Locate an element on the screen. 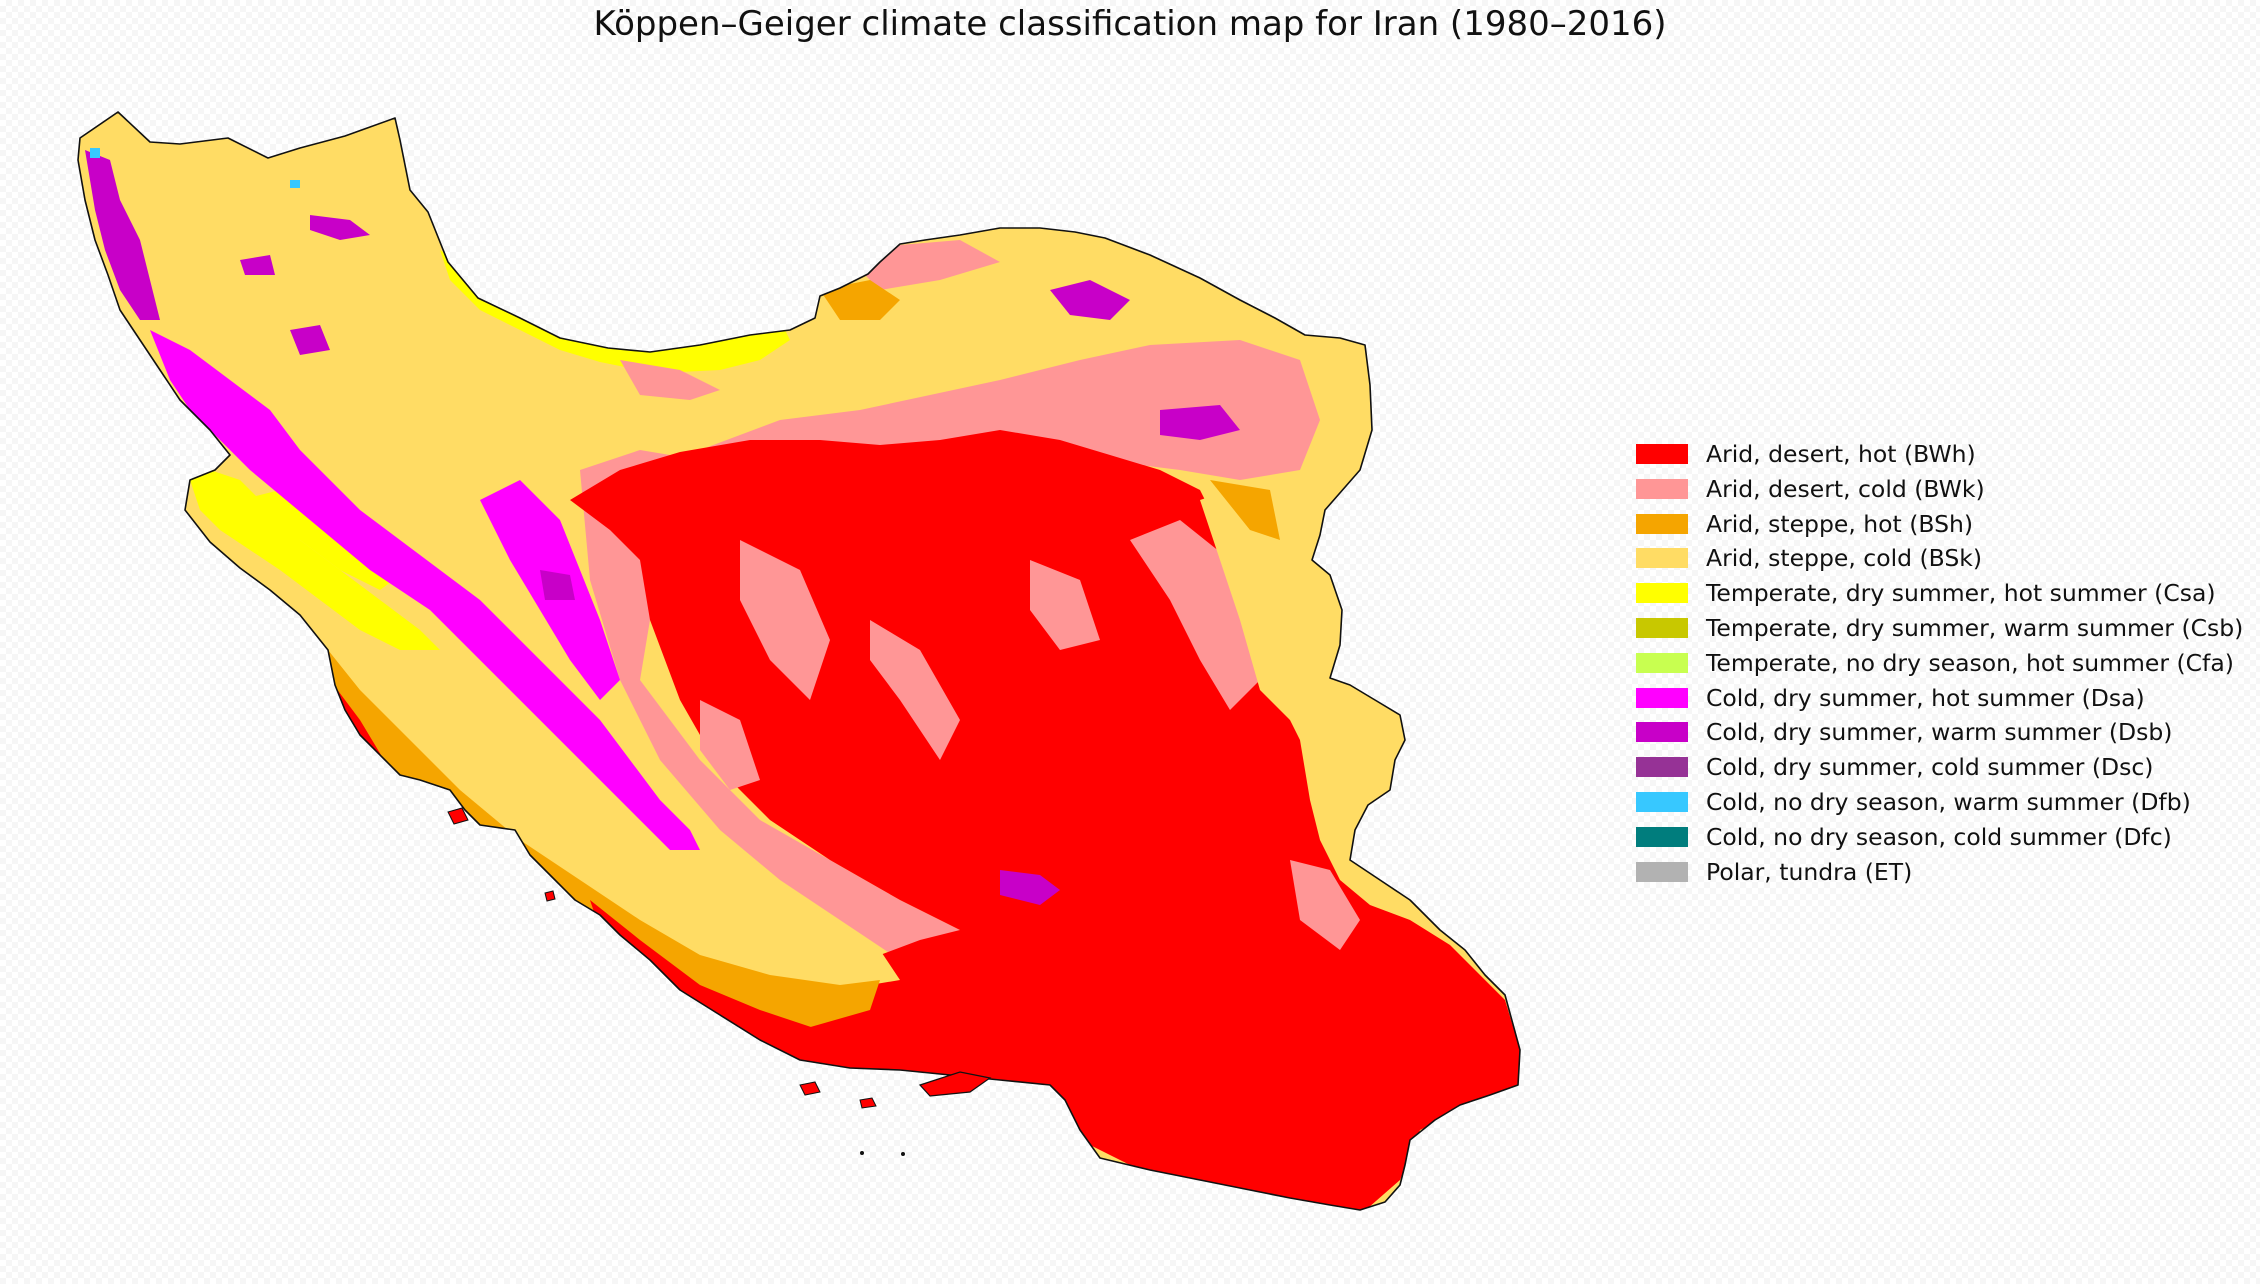 This screenshot has width=2260, height=1284. legend-label: Cold, dry summer, warm summer (Dsb) is located at coordinates (1939, 732).